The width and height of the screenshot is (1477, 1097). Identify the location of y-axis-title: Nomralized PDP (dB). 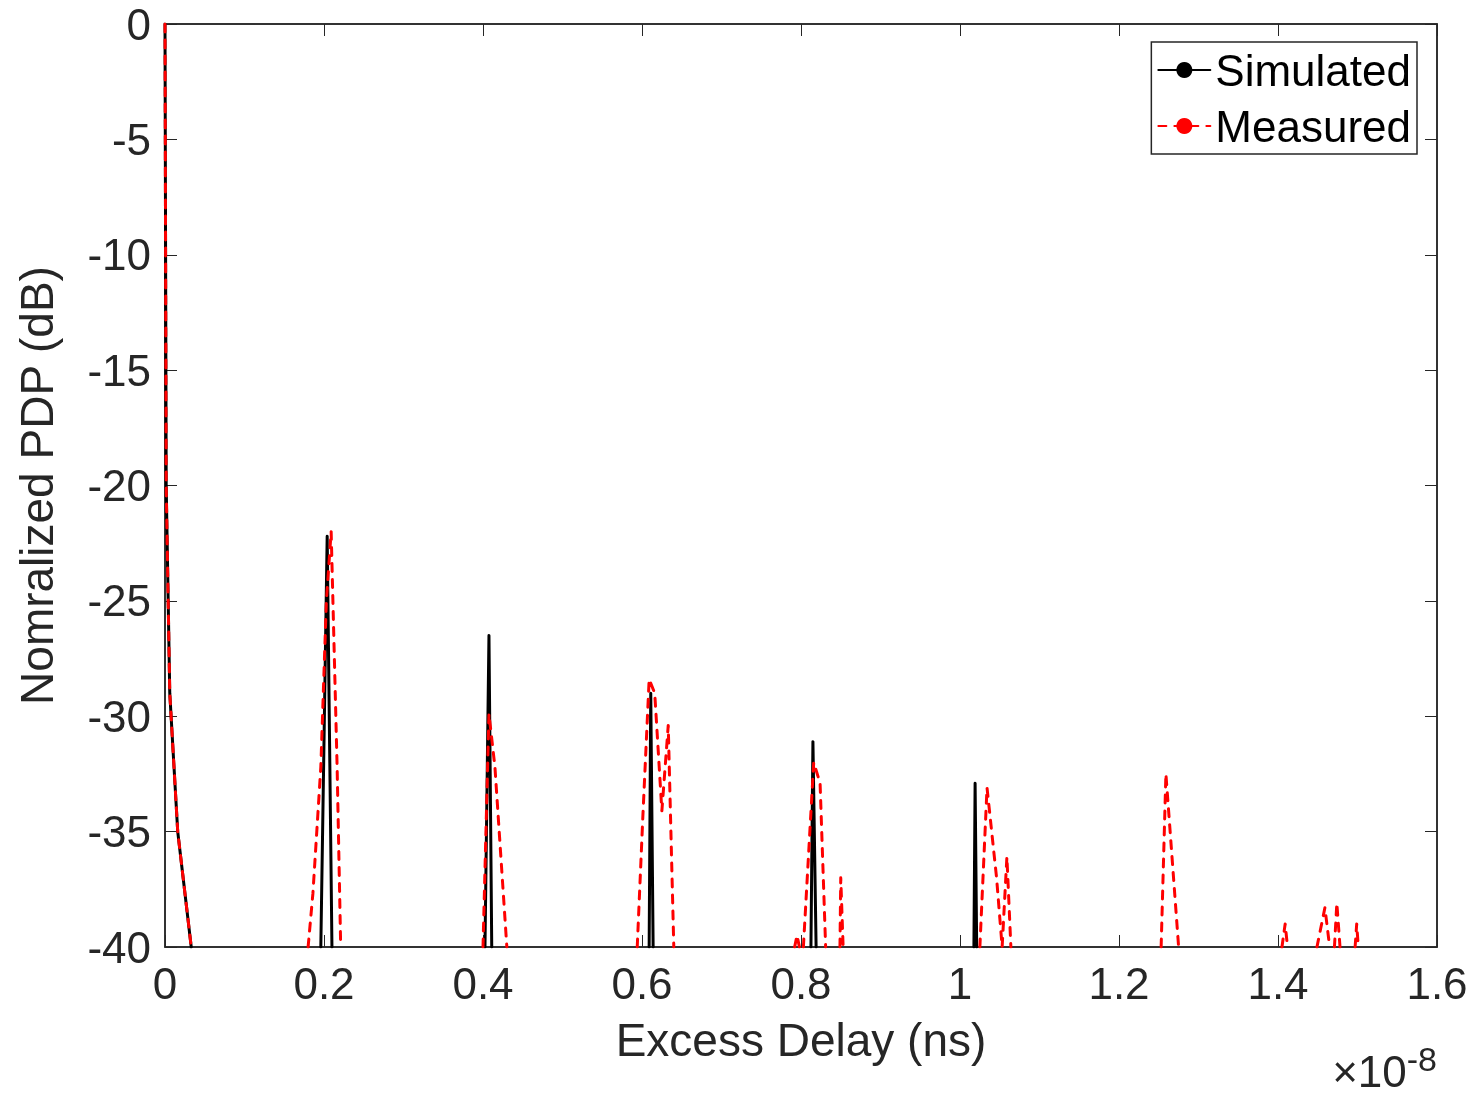
(37, 485).